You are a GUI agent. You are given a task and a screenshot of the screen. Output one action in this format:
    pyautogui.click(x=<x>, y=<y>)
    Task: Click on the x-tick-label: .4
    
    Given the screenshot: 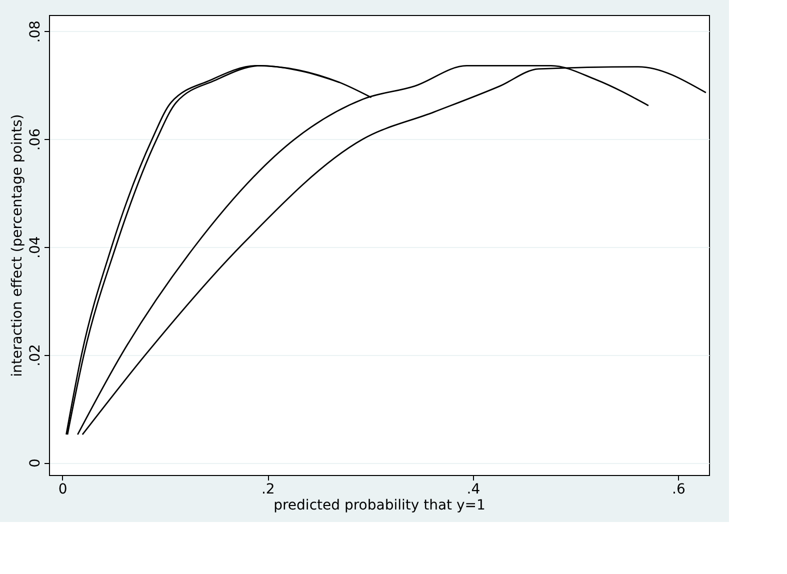 What is the action you would take?
    pyautogui.click(x=473, y=490)
    